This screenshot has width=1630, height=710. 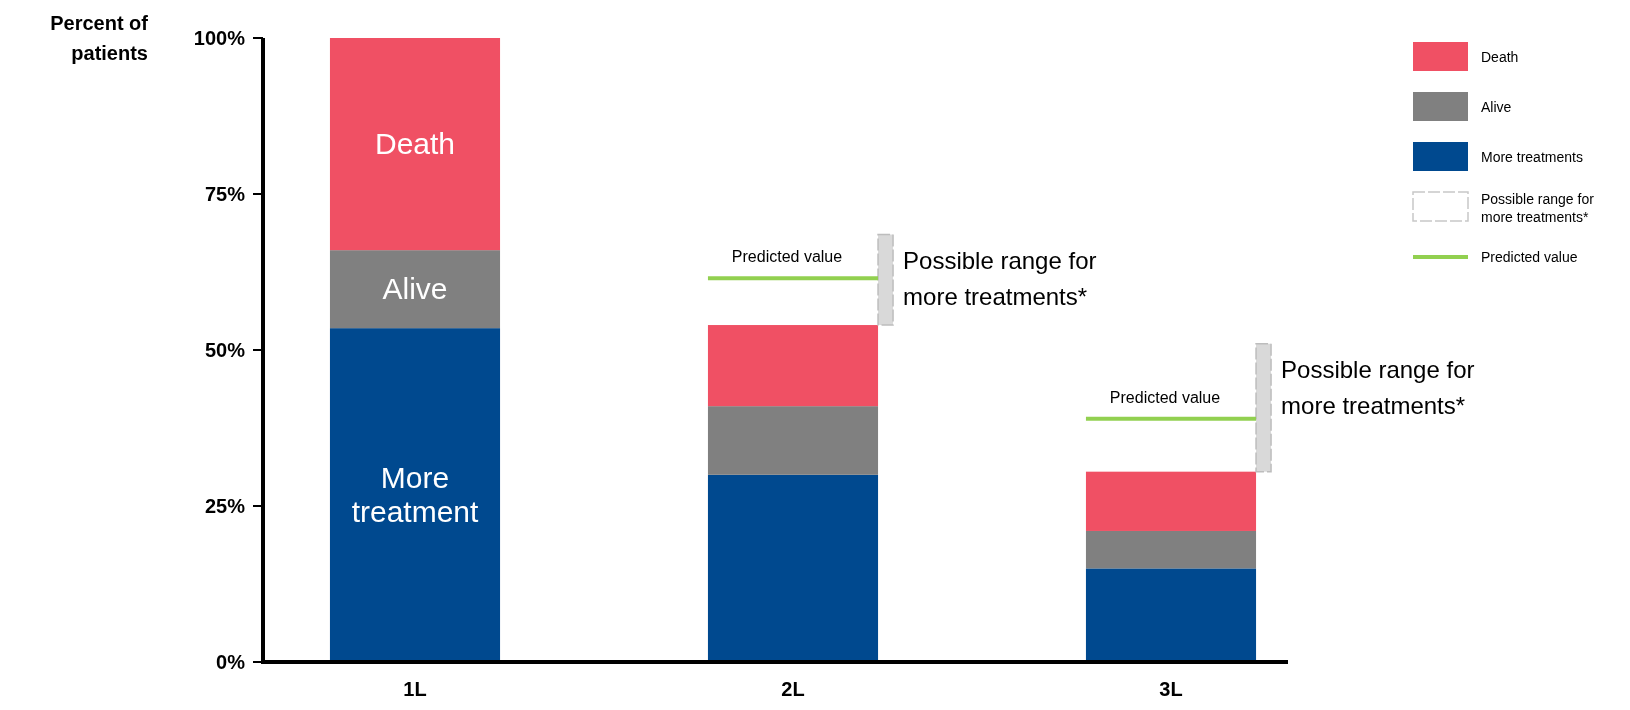 What do you see at coordinates (1529, 257) in the screenshot?
I see `legend-label: Predicted value` at bounding box center [1529, 257].